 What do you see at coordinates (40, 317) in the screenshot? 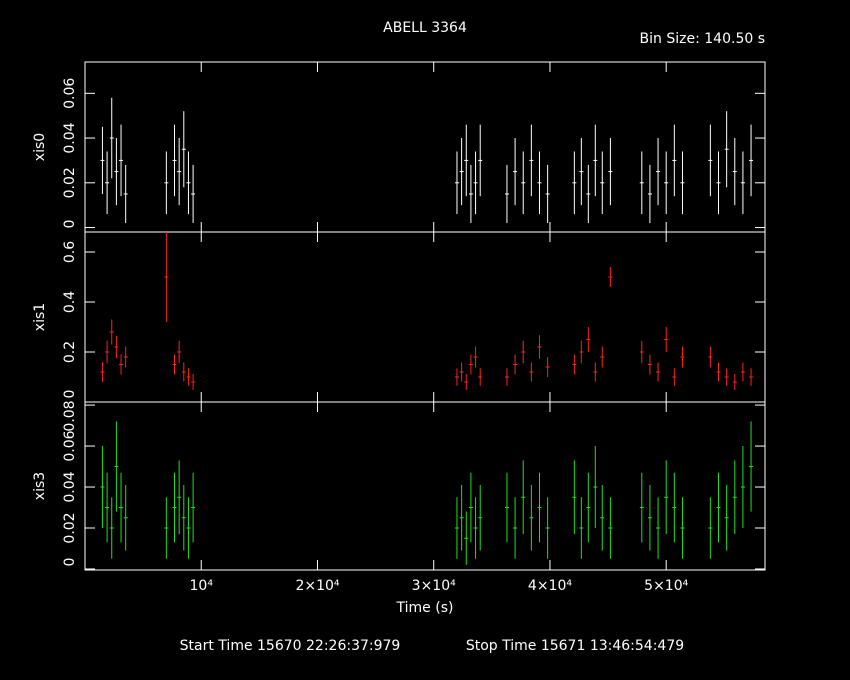
I see `y-axis-label: xis1` at bounding box center [40, 317].